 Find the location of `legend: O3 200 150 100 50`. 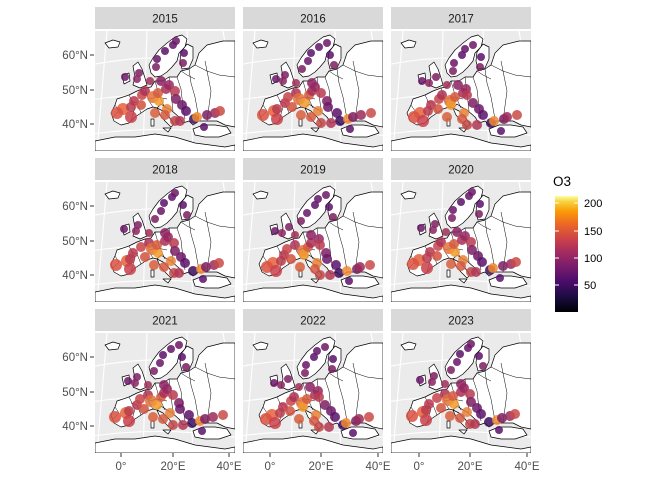

legend: O3 200 150 100 50 is located at coordinates (577, 243).